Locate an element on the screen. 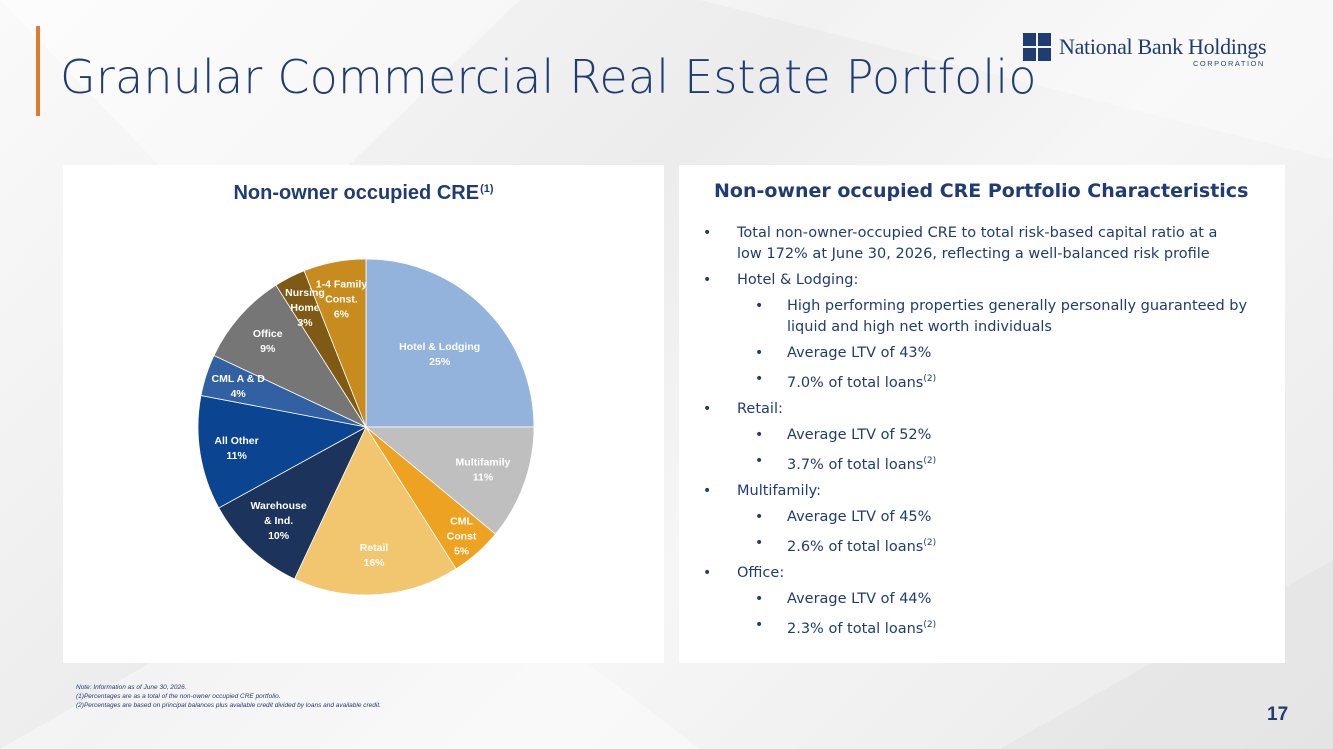  slice-category-label: CML is located at coordinates (461, 521).